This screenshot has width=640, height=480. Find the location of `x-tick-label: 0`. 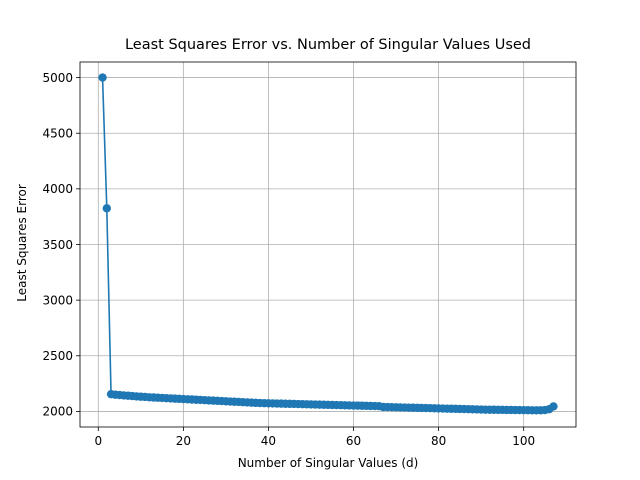

x-tick-label: 0 is located at coordinates (98, 441).